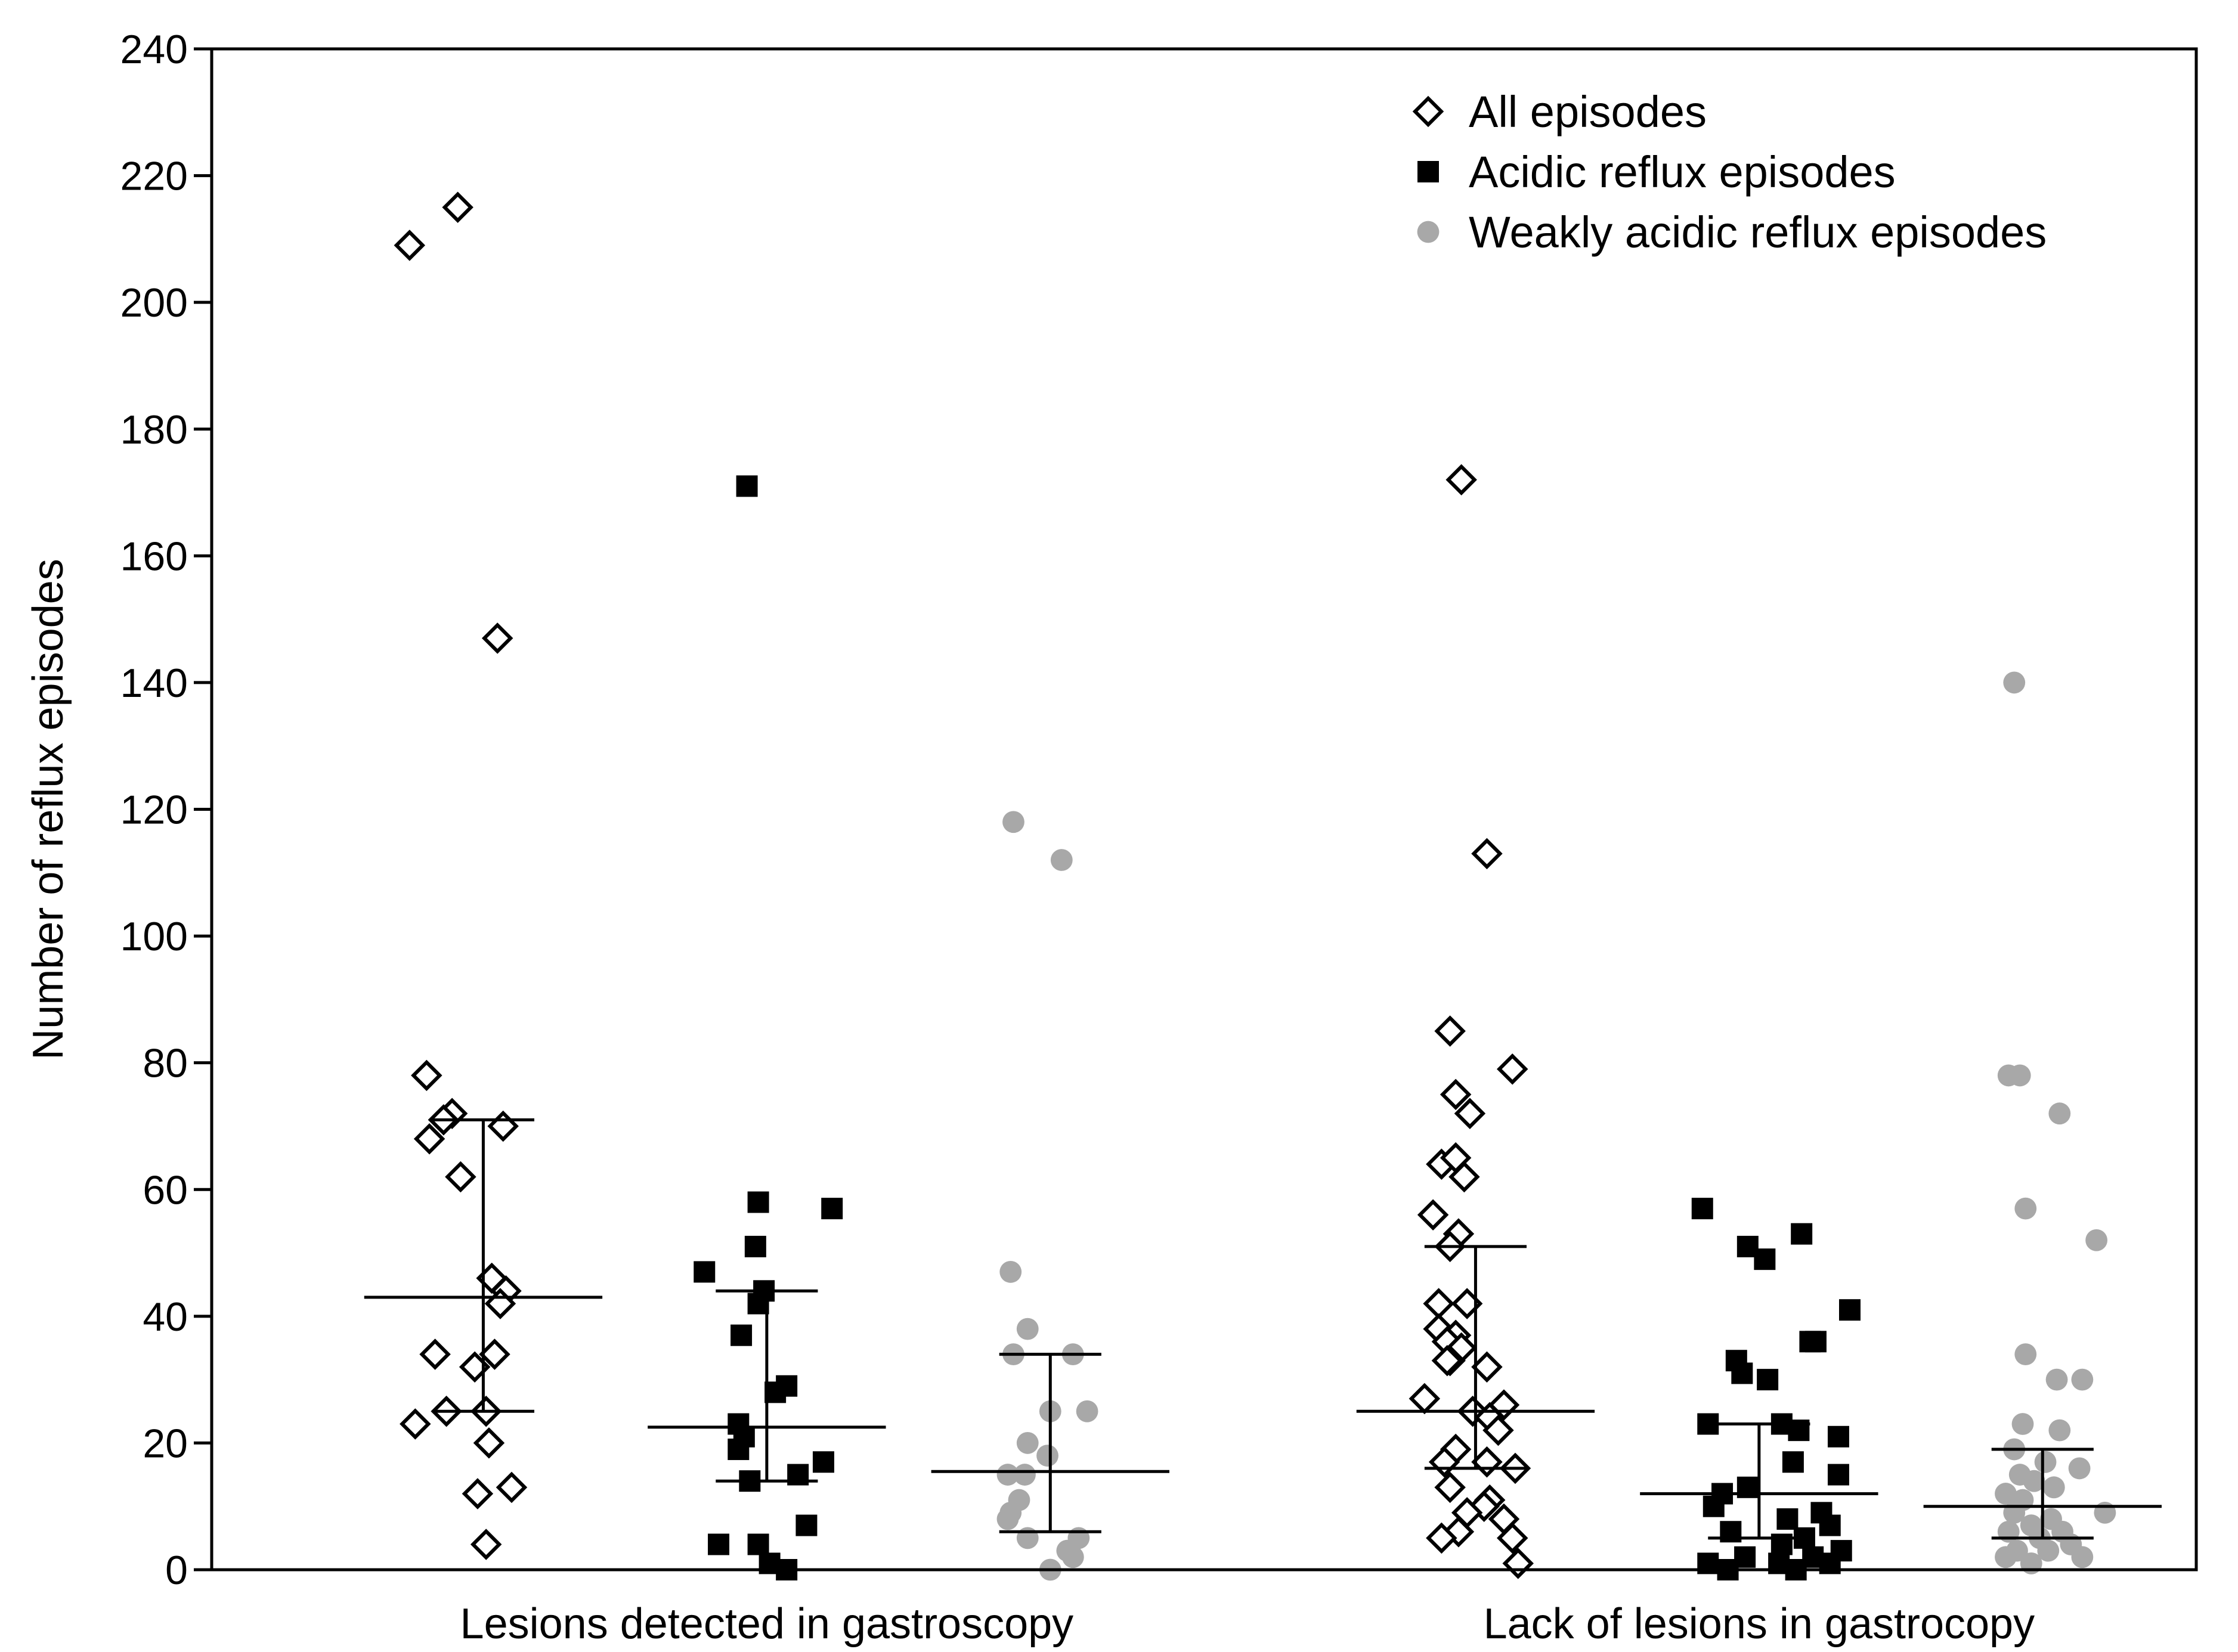 Image resolution: width=2238 pixels, height=1652 pixels. What do you see at coordinates (154, 429) in the screenshot?
I see `y-tick-label: 180` at bounding box center [154, 429].